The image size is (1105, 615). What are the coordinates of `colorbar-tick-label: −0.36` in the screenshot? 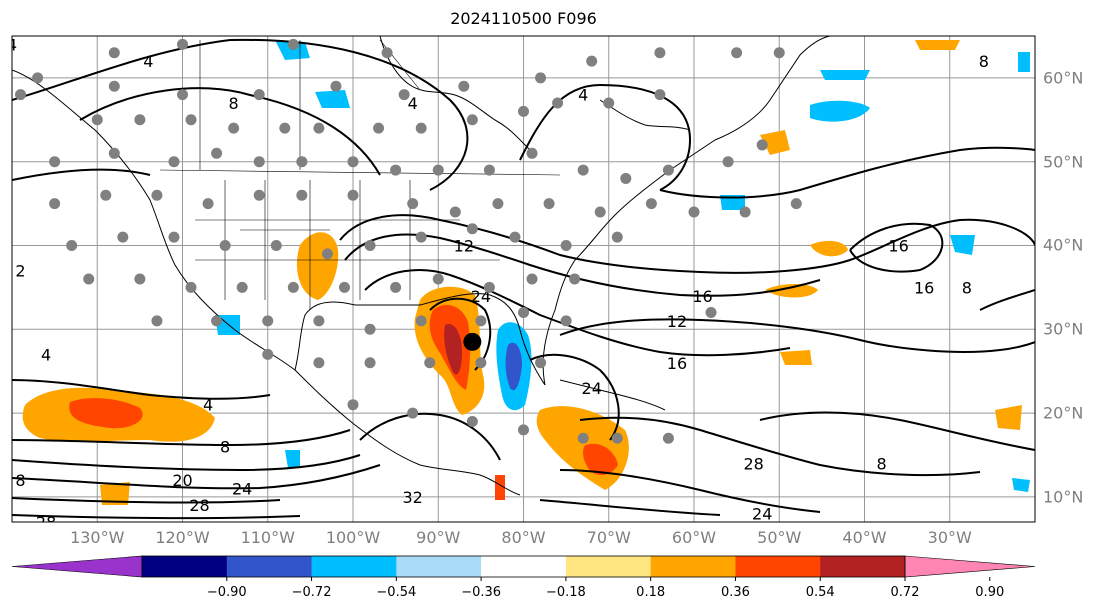 It's located at (481, 592).